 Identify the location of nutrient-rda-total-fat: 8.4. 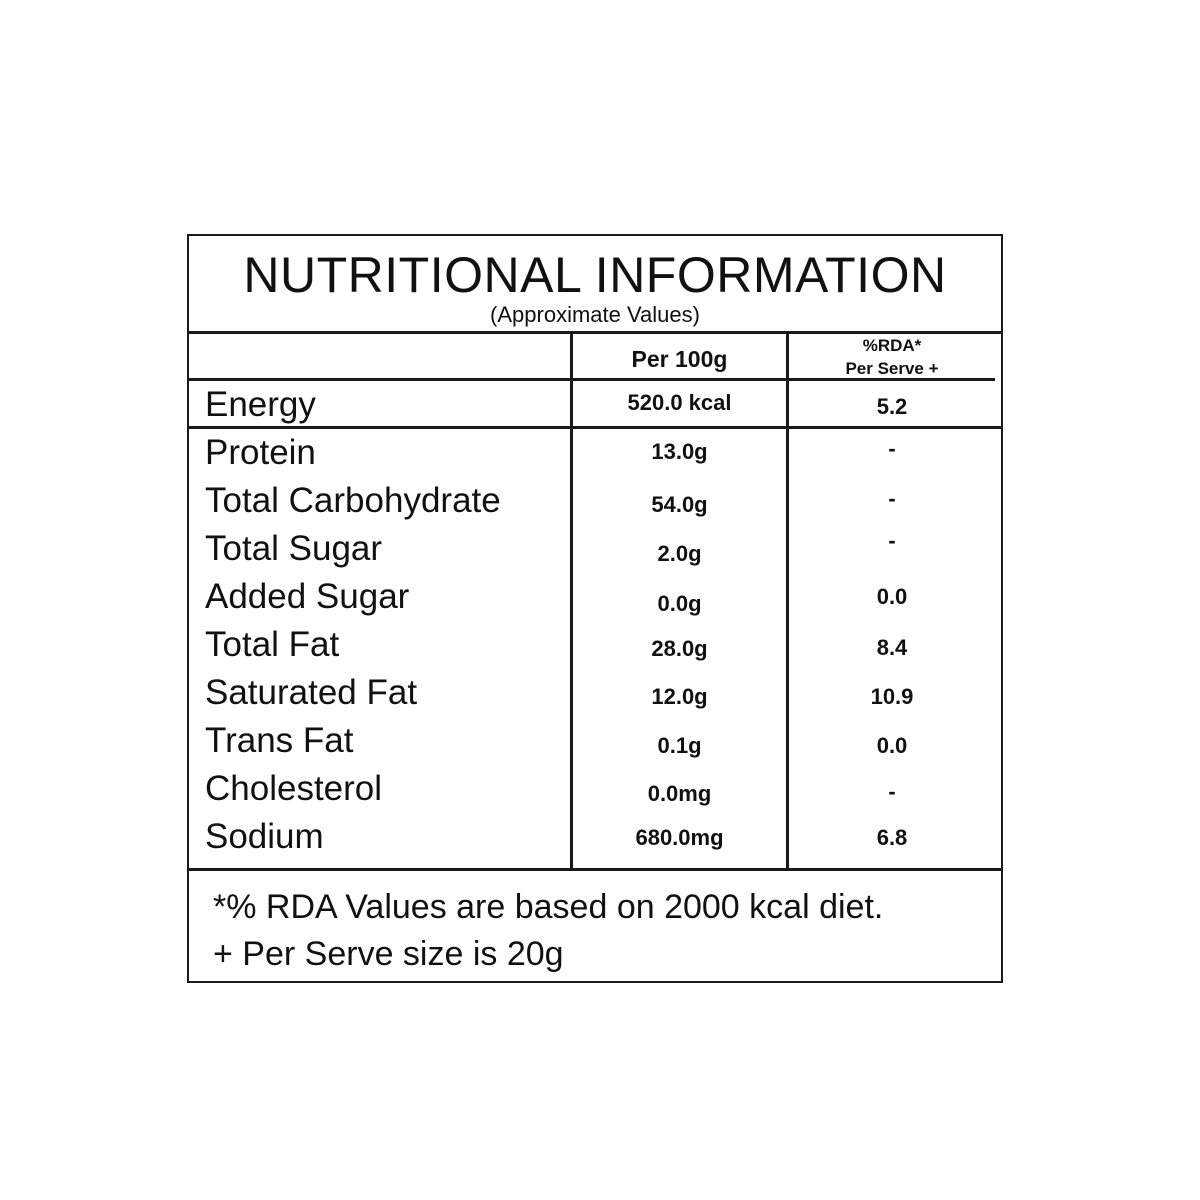
(892, 647).